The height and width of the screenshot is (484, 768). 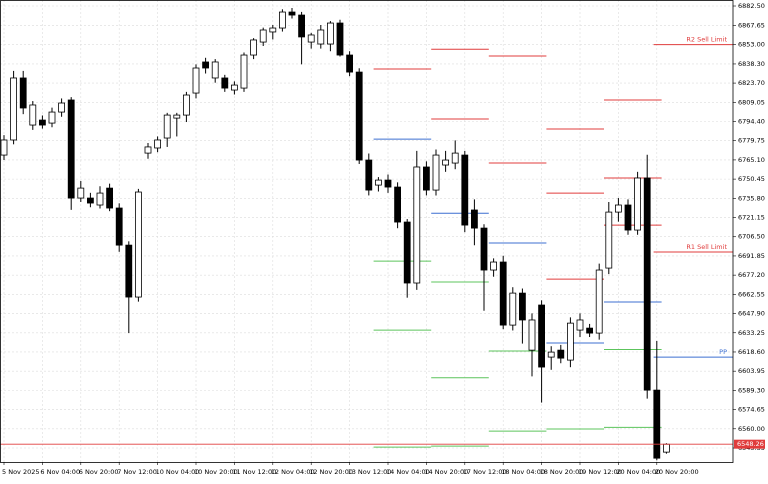 What do you see at coordinates (99, 472) in the screenshot?
I see `x-tick-label: 6 Nov 20:00` at bounding box center [99, 472].